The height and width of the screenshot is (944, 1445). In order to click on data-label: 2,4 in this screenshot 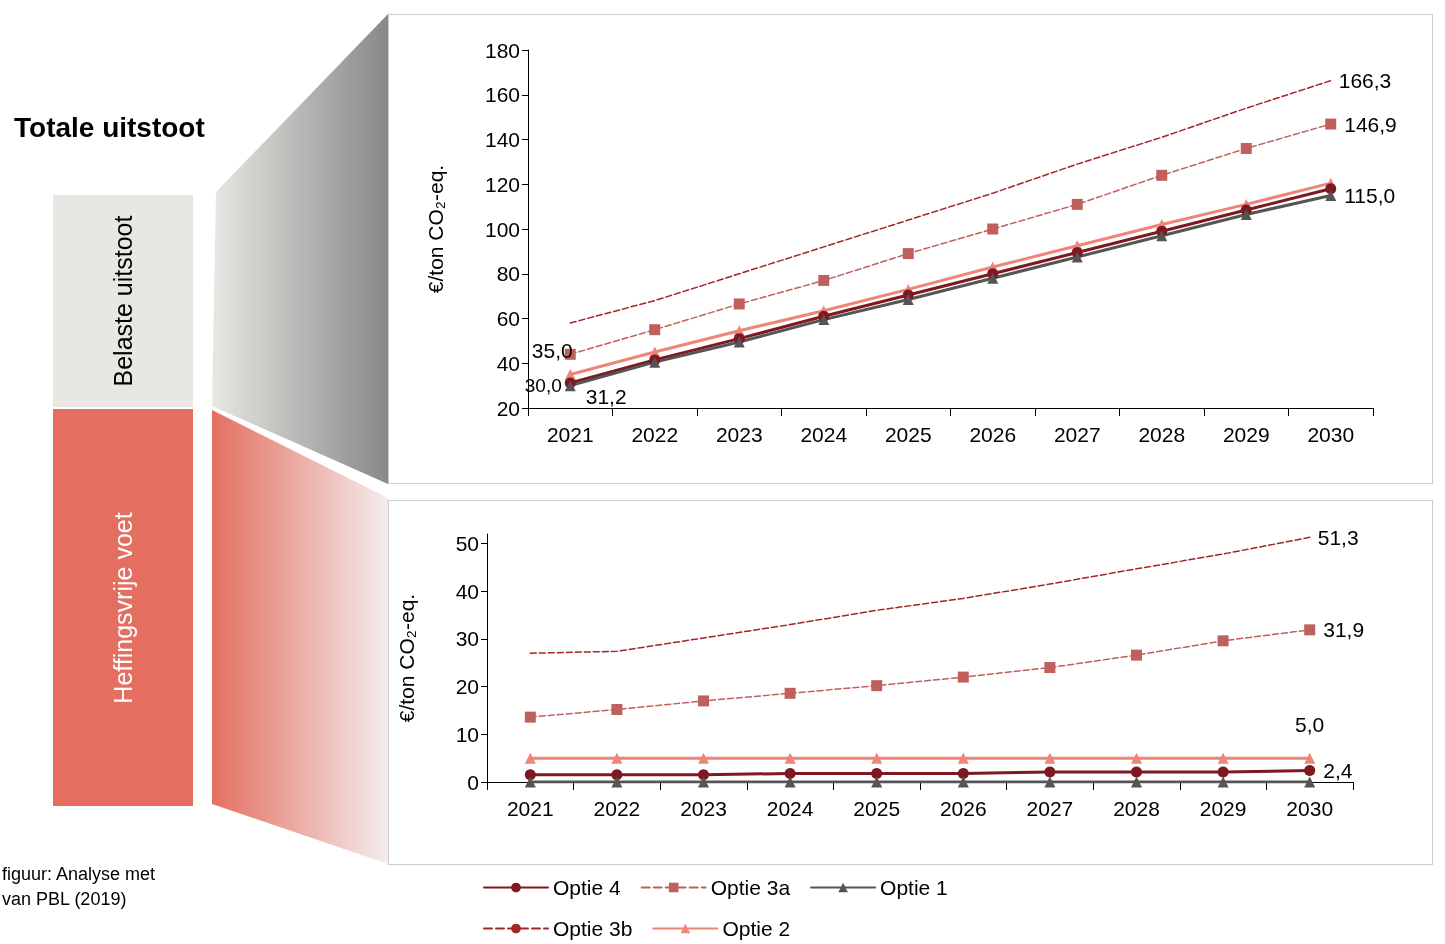, I will do `click(1338, 771)`.